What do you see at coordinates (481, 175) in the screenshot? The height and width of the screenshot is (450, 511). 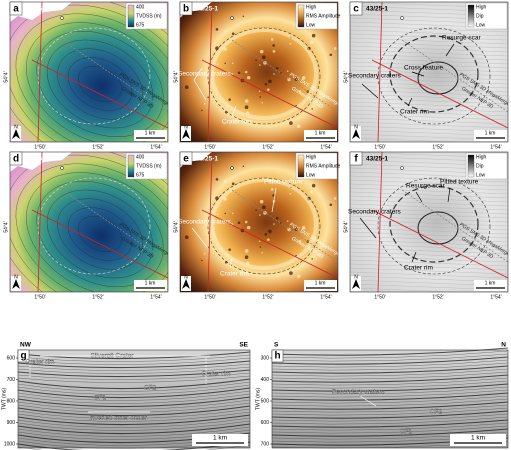 I see `legend-bottom: Low` at bounding box center [481, 175].